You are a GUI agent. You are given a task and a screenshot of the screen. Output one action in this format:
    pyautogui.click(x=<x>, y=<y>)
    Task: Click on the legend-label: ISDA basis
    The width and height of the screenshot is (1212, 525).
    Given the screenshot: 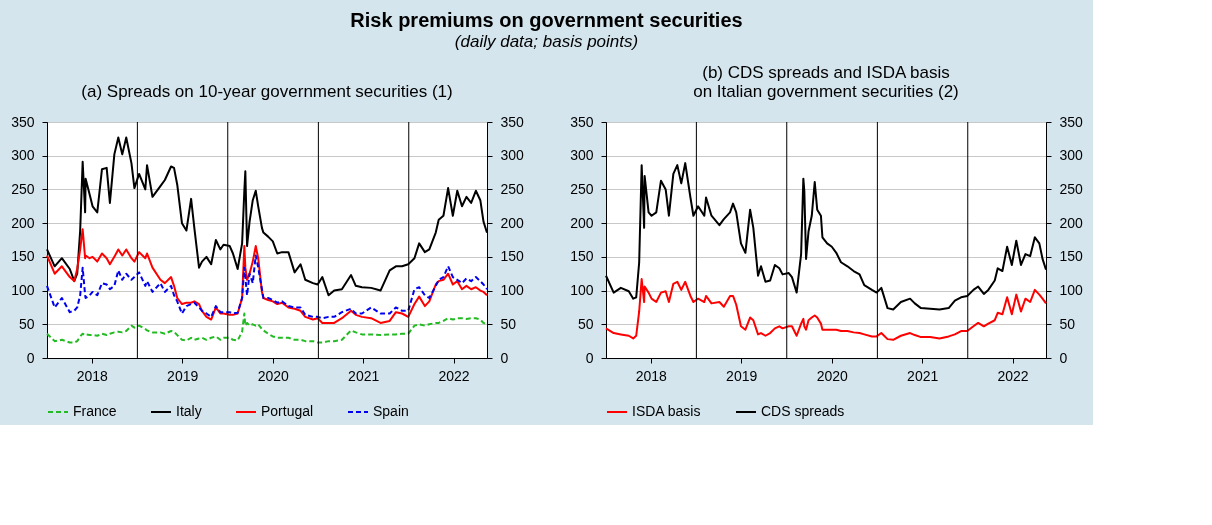 What is the action you would take?
    pyautogui.click(x=666, y=411)
    